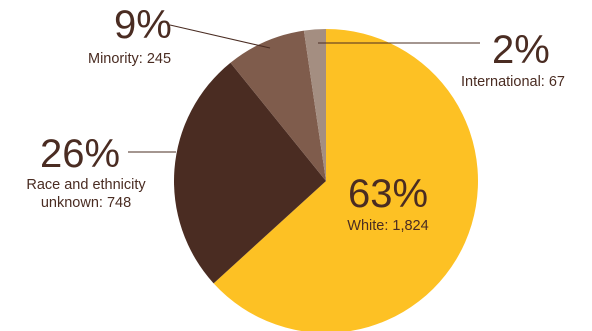 Image resolution: width=592 pixels, height=331 pixels. I want to click on white-percent-label: 63%, so click(388, 194).